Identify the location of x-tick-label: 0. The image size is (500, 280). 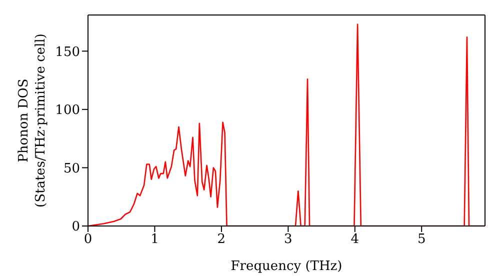
(88, 240).